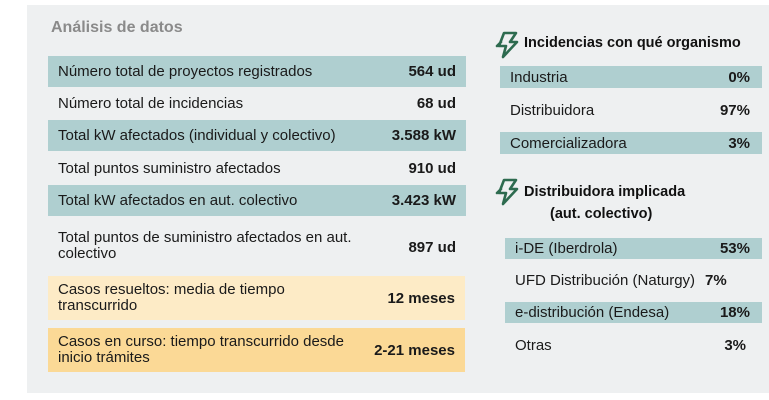 The width and height of the screenshot is (769, 400). Describe the element at coordinates (605, 280) in the screenshot. I see `row-label: UFD Distribución (Naturgy)` at that location.